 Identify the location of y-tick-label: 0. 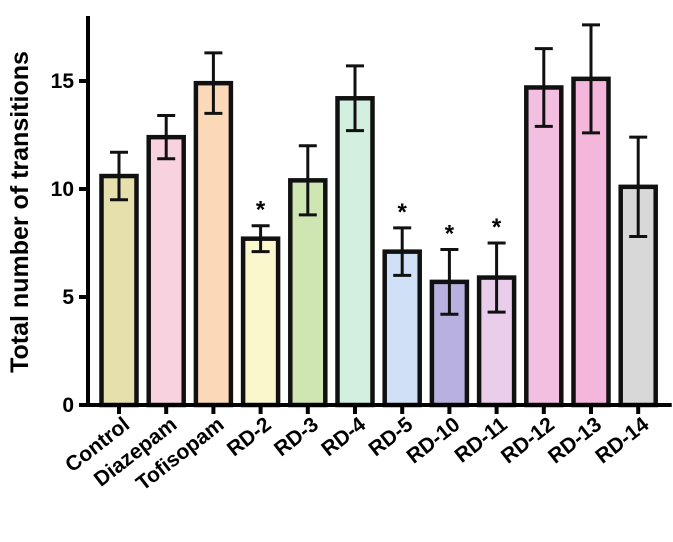
(68, 405).